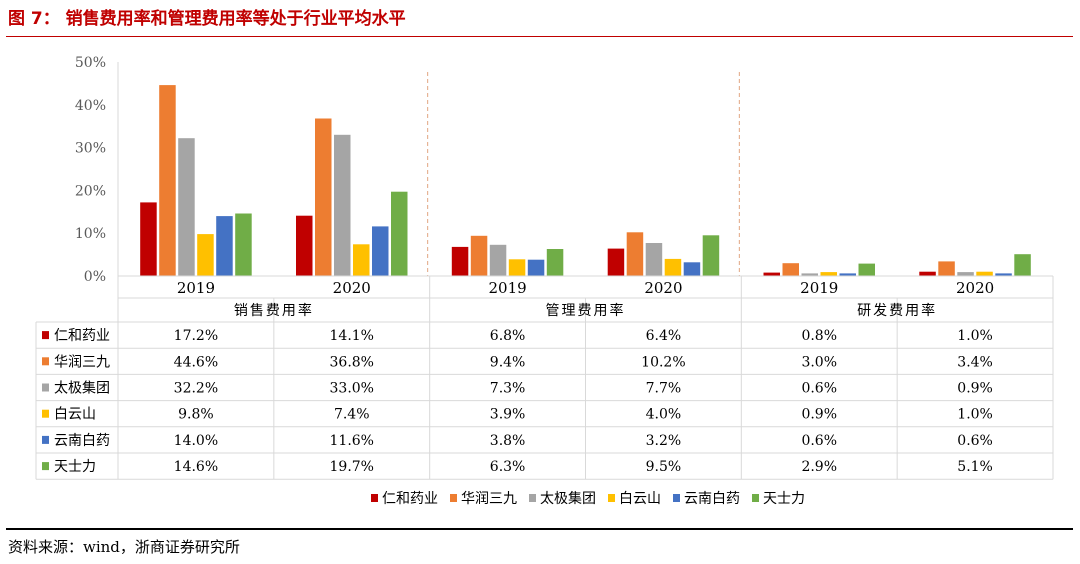 Image resolution: width=1080 pixels, height=564 pixels. What do you see at coordinates (712, 499) in the screenshot?
I see `legend-label: 云南白药` at bounding box center [712, 499].